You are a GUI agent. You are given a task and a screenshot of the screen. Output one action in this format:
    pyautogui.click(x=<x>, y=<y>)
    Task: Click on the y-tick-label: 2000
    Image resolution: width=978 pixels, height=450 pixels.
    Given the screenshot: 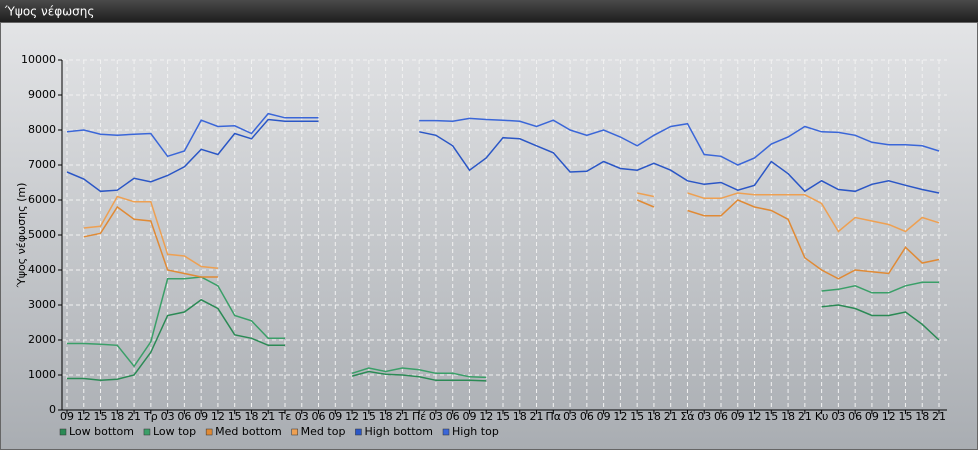 What is the action you would take?
    pyautogui.click(x=42, y=339)
    